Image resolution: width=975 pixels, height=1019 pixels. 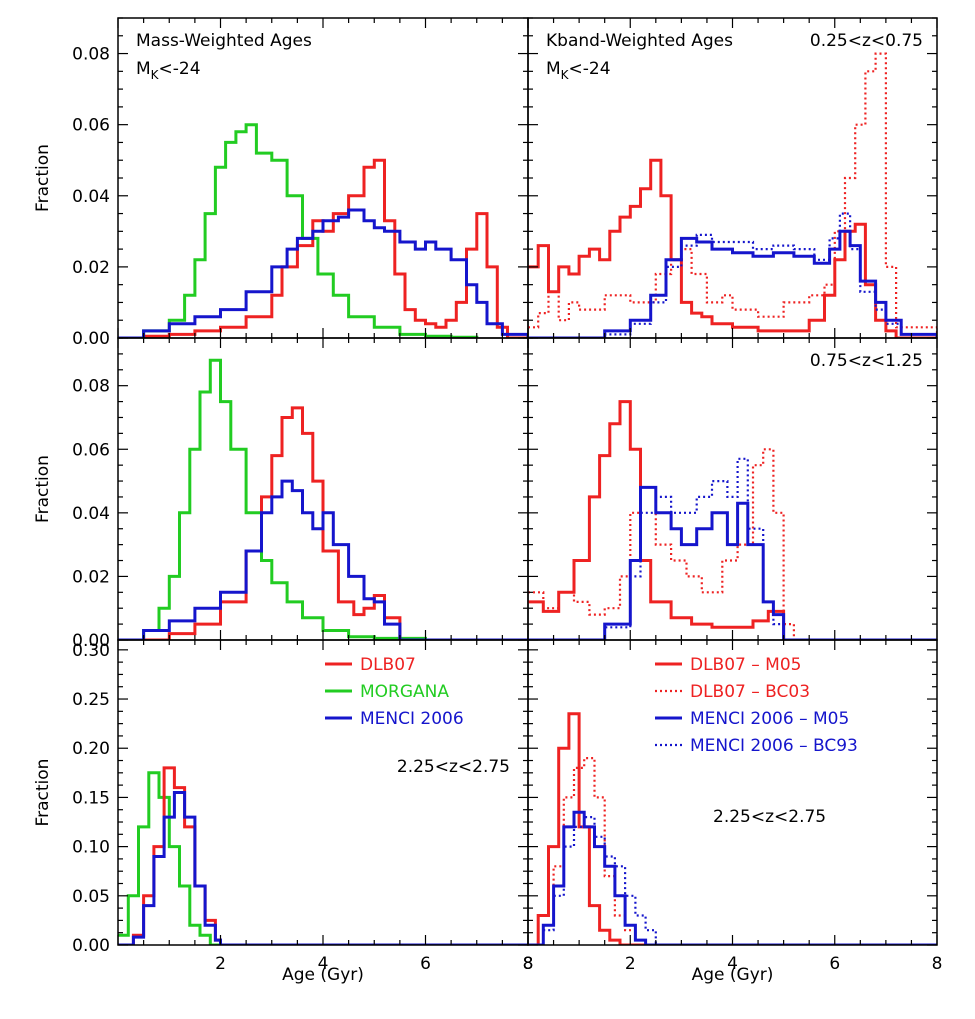 I want to click on legend-label: DLB07 – M05, so click(x=745, y=665).